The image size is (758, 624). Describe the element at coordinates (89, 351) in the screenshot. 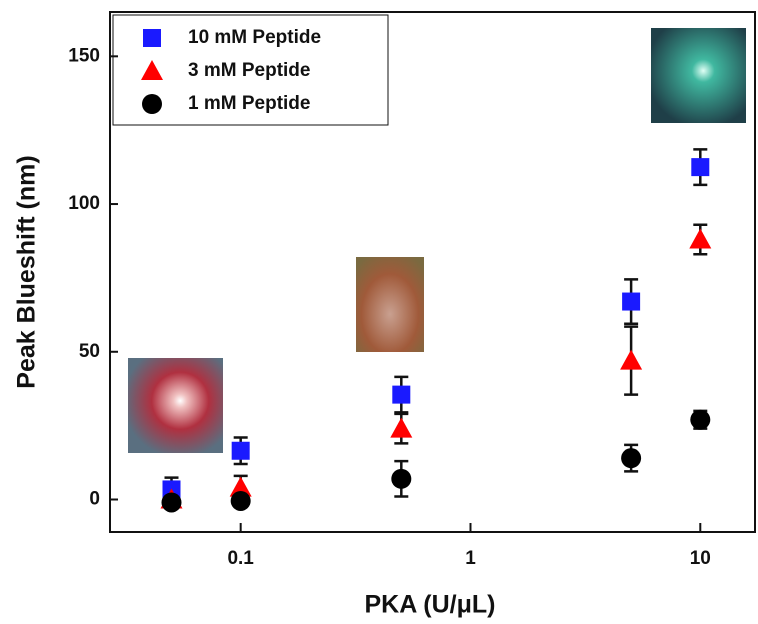

I see `y-tick-label: 50` at that location.